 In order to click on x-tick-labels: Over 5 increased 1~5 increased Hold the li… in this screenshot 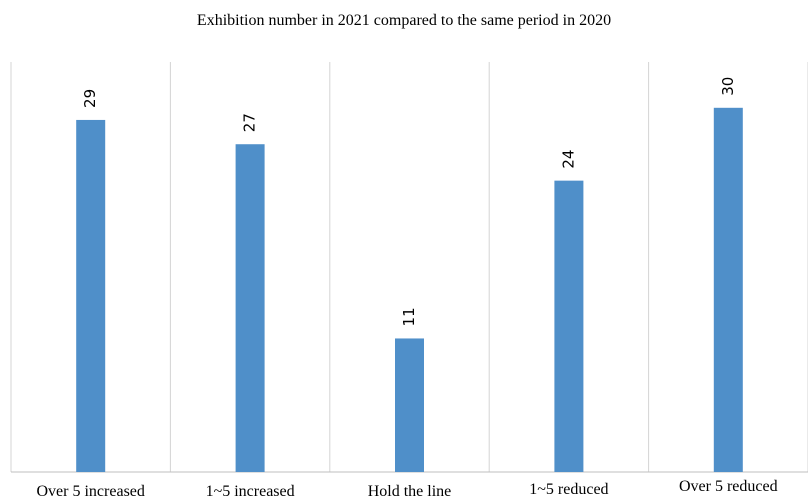, I will do `click(407, 488)`.